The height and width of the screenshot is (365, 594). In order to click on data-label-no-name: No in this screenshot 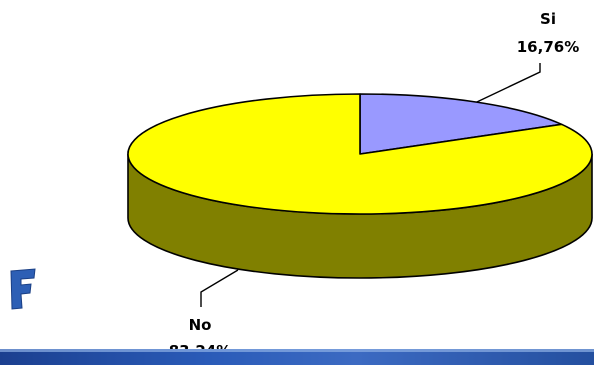, I will do `click(200, 325)`.